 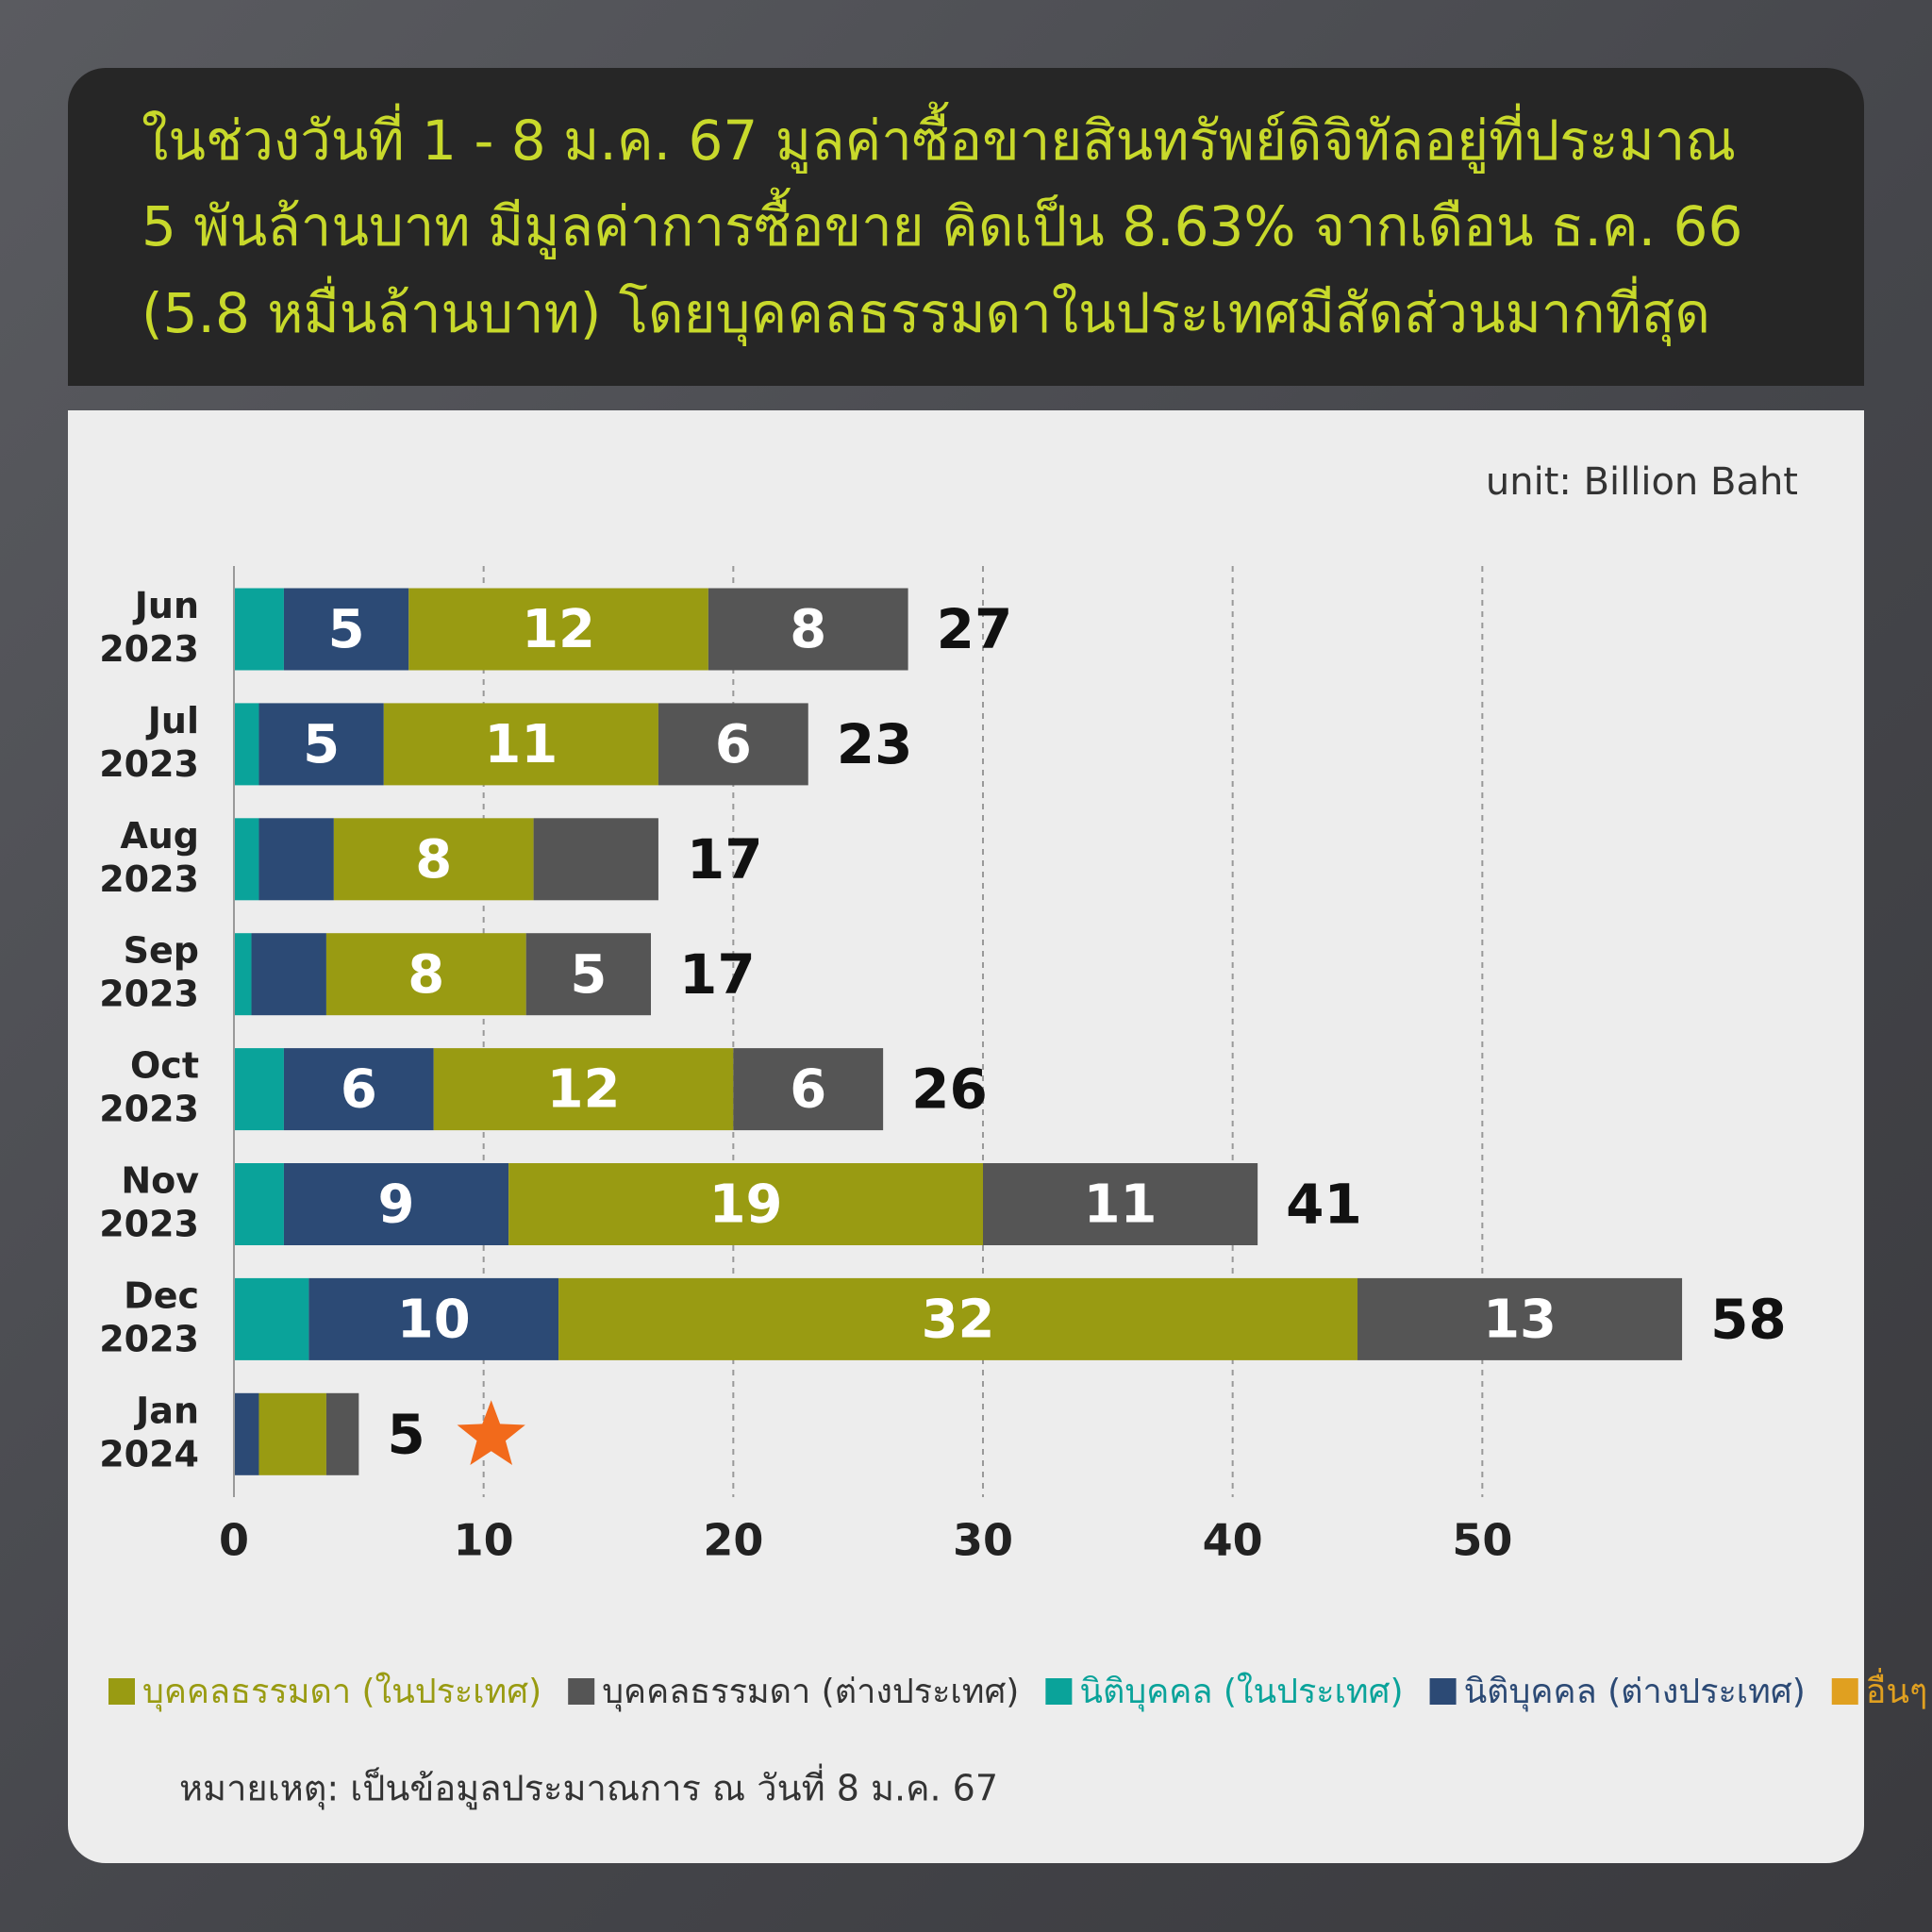 I want to click on legend-label: บุคคลธรรมดา (ในประเทศ), so click(x=342, y=1692).